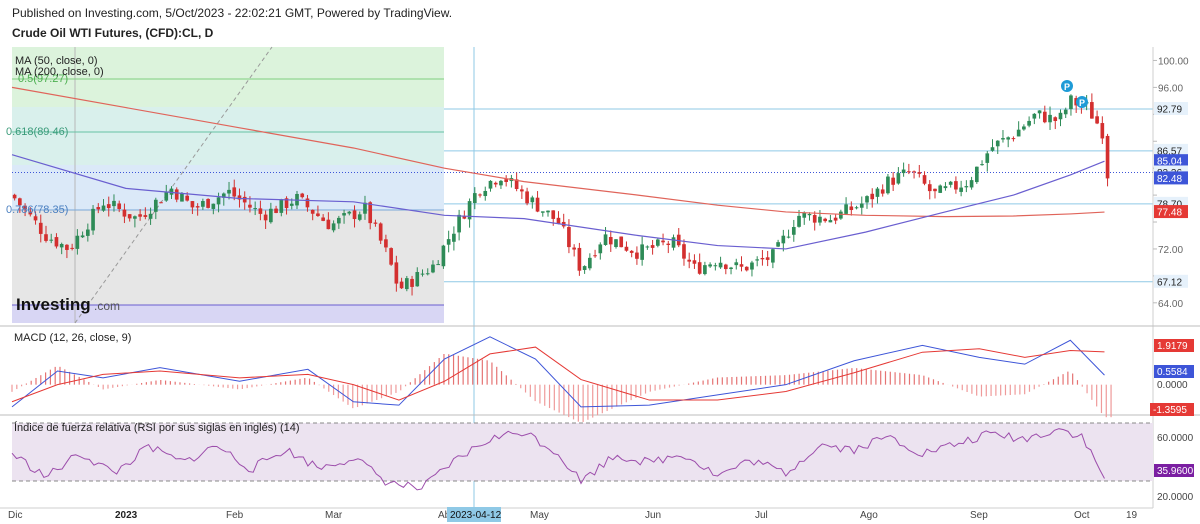 The image size is (1200, 524). I want to click on x-label-feb: Feb, so click(235, 515).